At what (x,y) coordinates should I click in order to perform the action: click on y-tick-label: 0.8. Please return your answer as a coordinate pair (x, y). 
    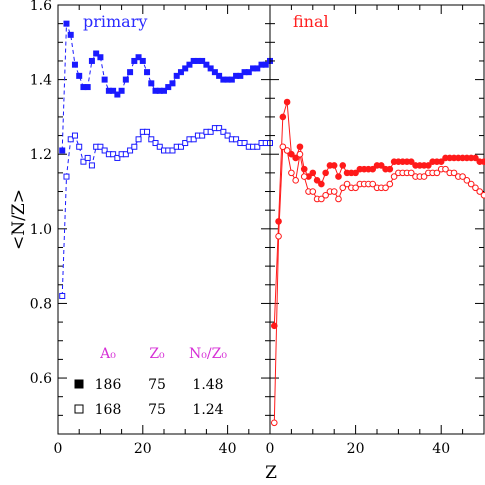
    Looking at the image, I should click on (41, 304).